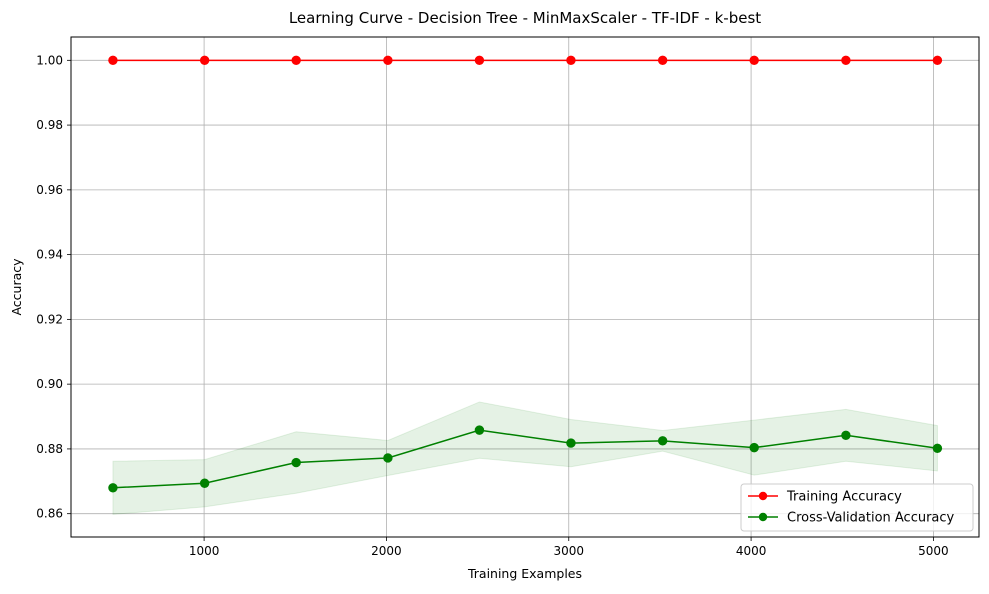 The image size is (989, 594). What do you see at coordinates (763, 496) in the screenshot?
I see `legend-training-marker` at bounding box center [763, 496].